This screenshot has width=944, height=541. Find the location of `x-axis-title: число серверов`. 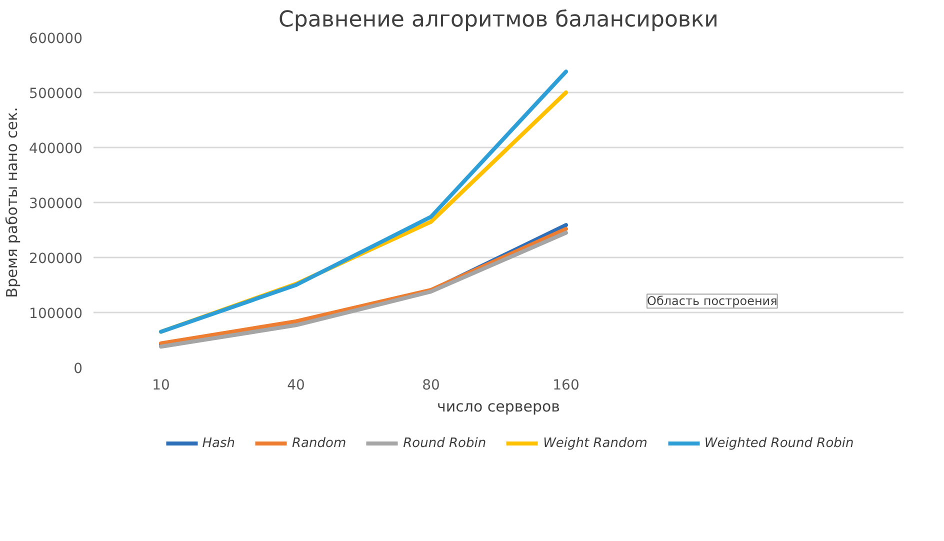

x-axis-title: число серверов is located at coordinates (498, 407).